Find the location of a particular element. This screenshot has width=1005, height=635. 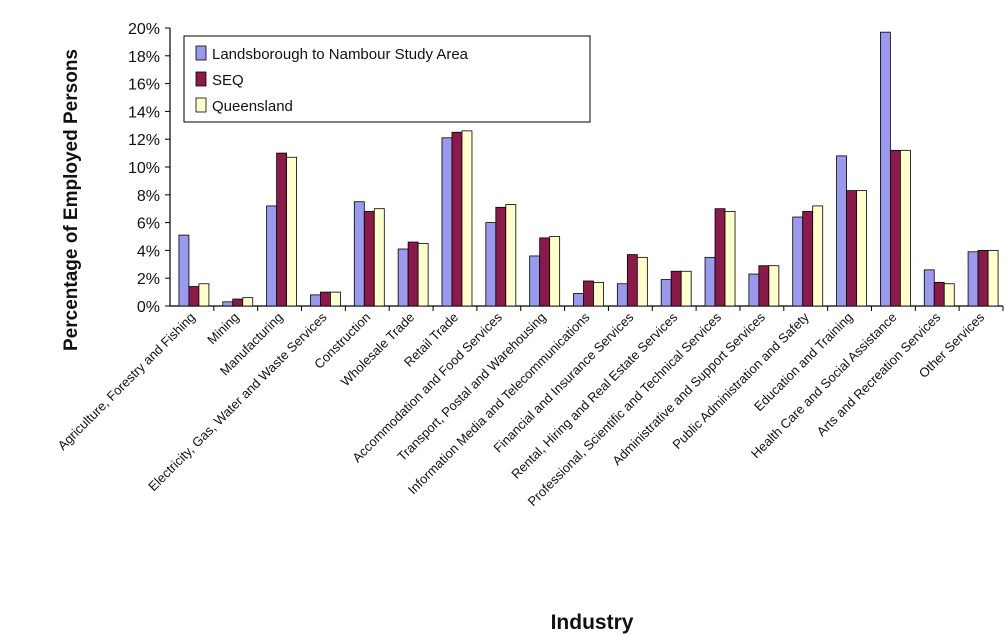

y-tick-label: 10% is located at coordinates (144, 168).